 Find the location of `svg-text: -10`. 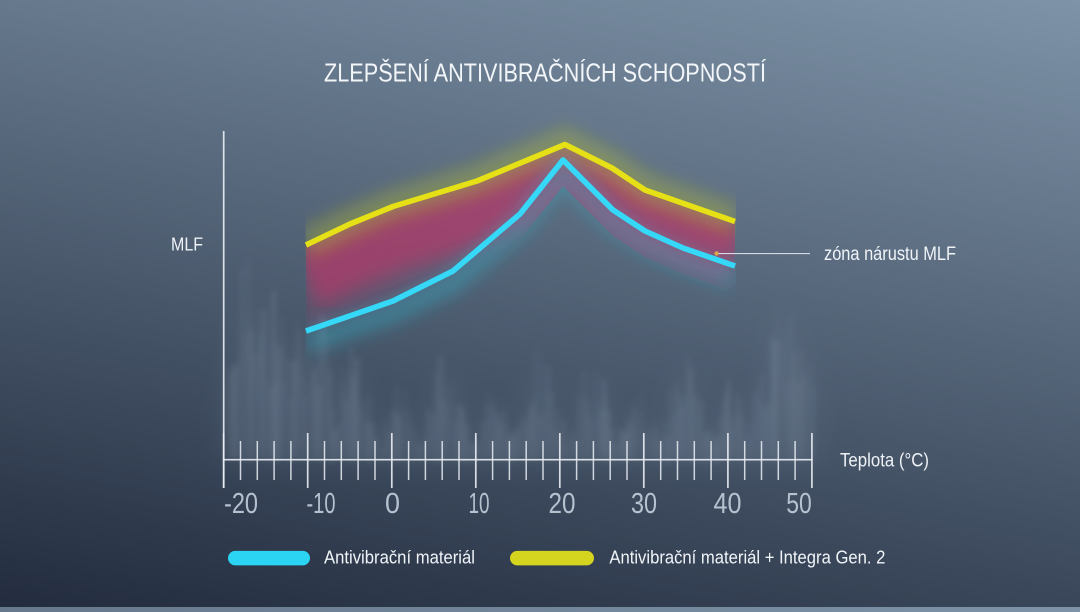

svg-text: -10 is located at coordinates (321, 504).